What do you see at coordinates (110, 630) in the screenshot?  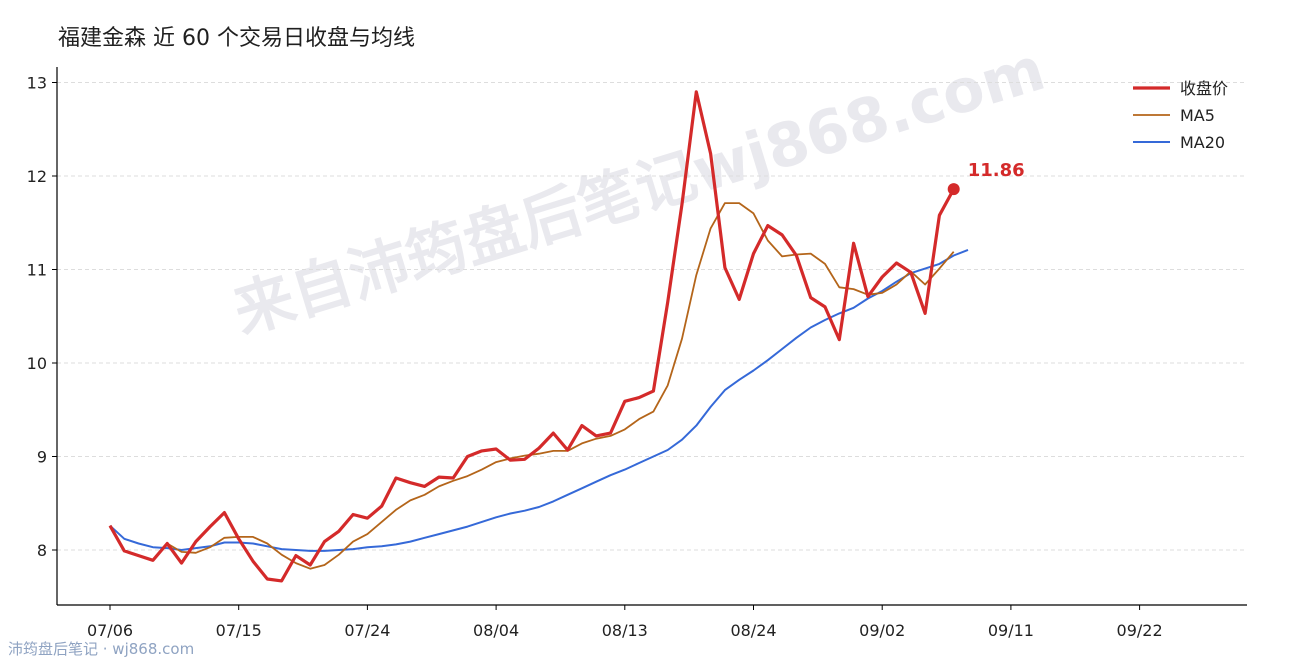 I see `x-tick-label: 07/06` at bounding box center [110, 630].